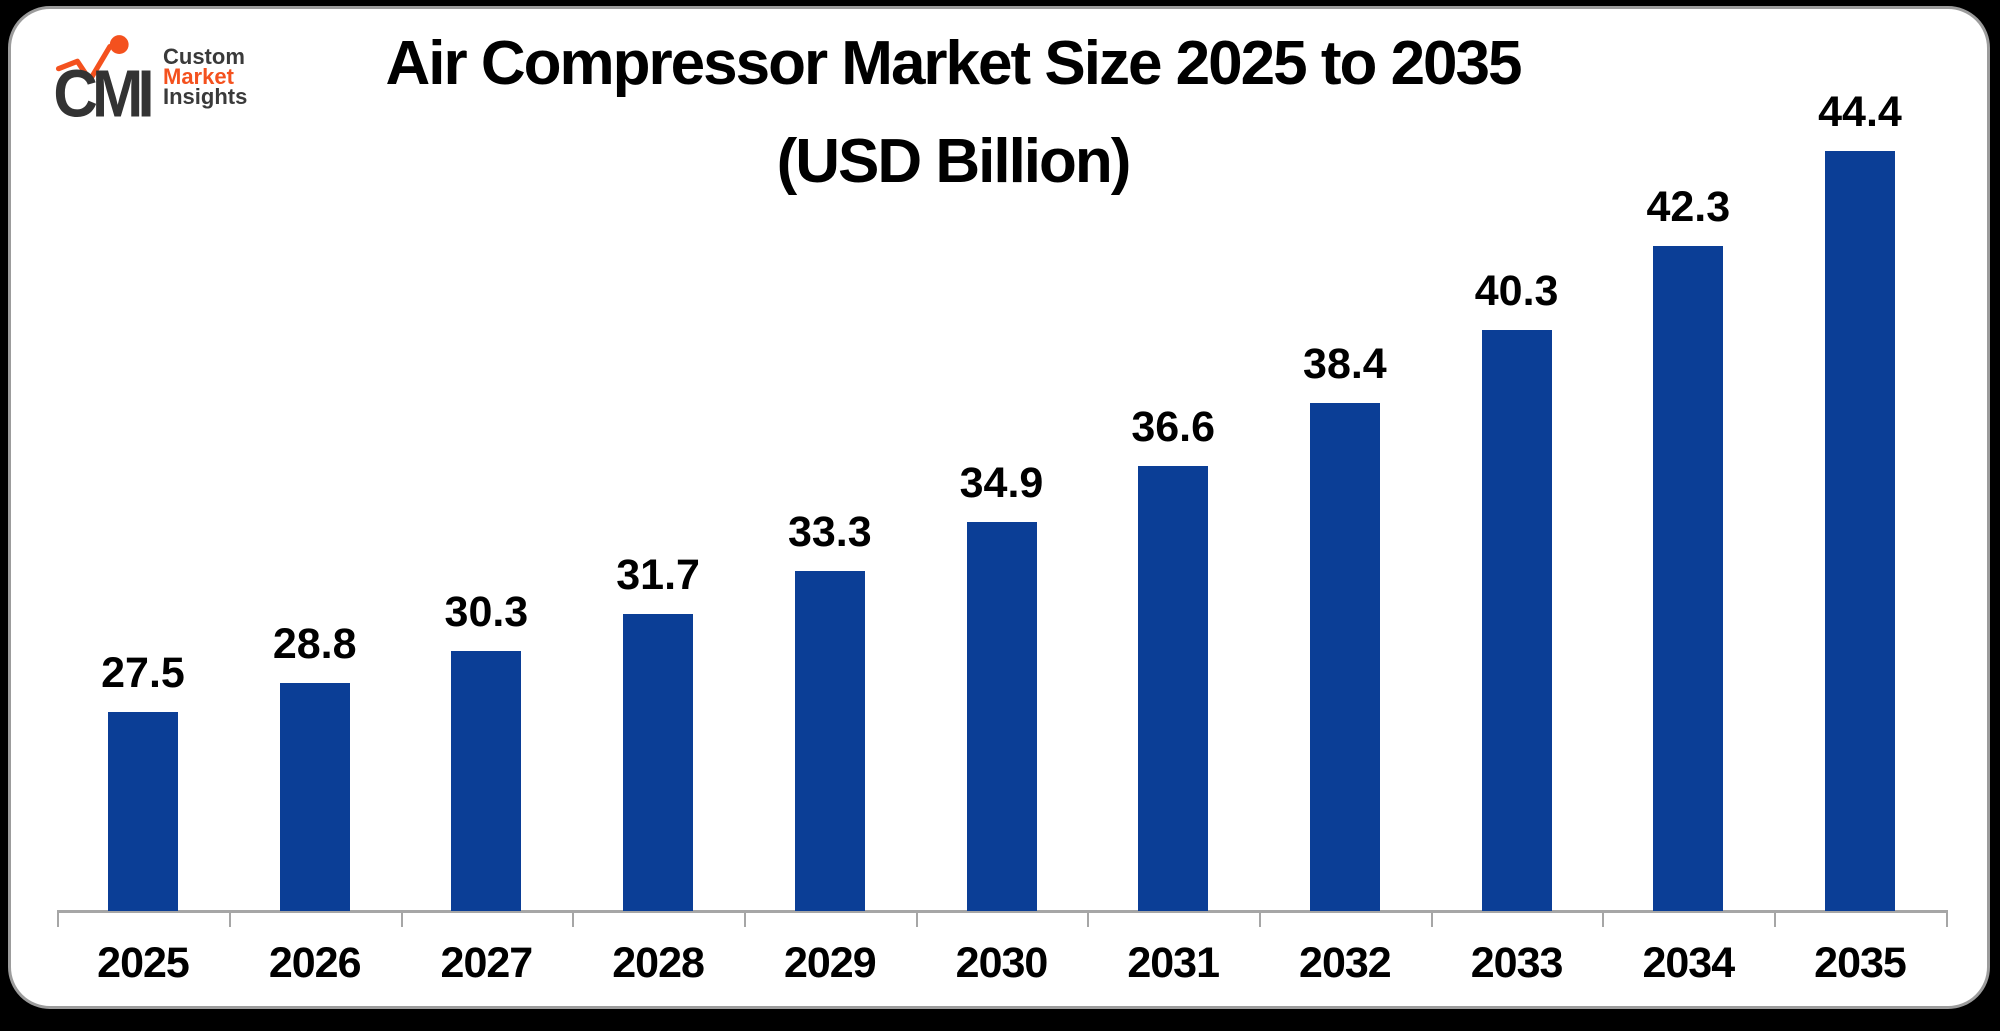  I want to click on bar-2031, so click(1173, 688).